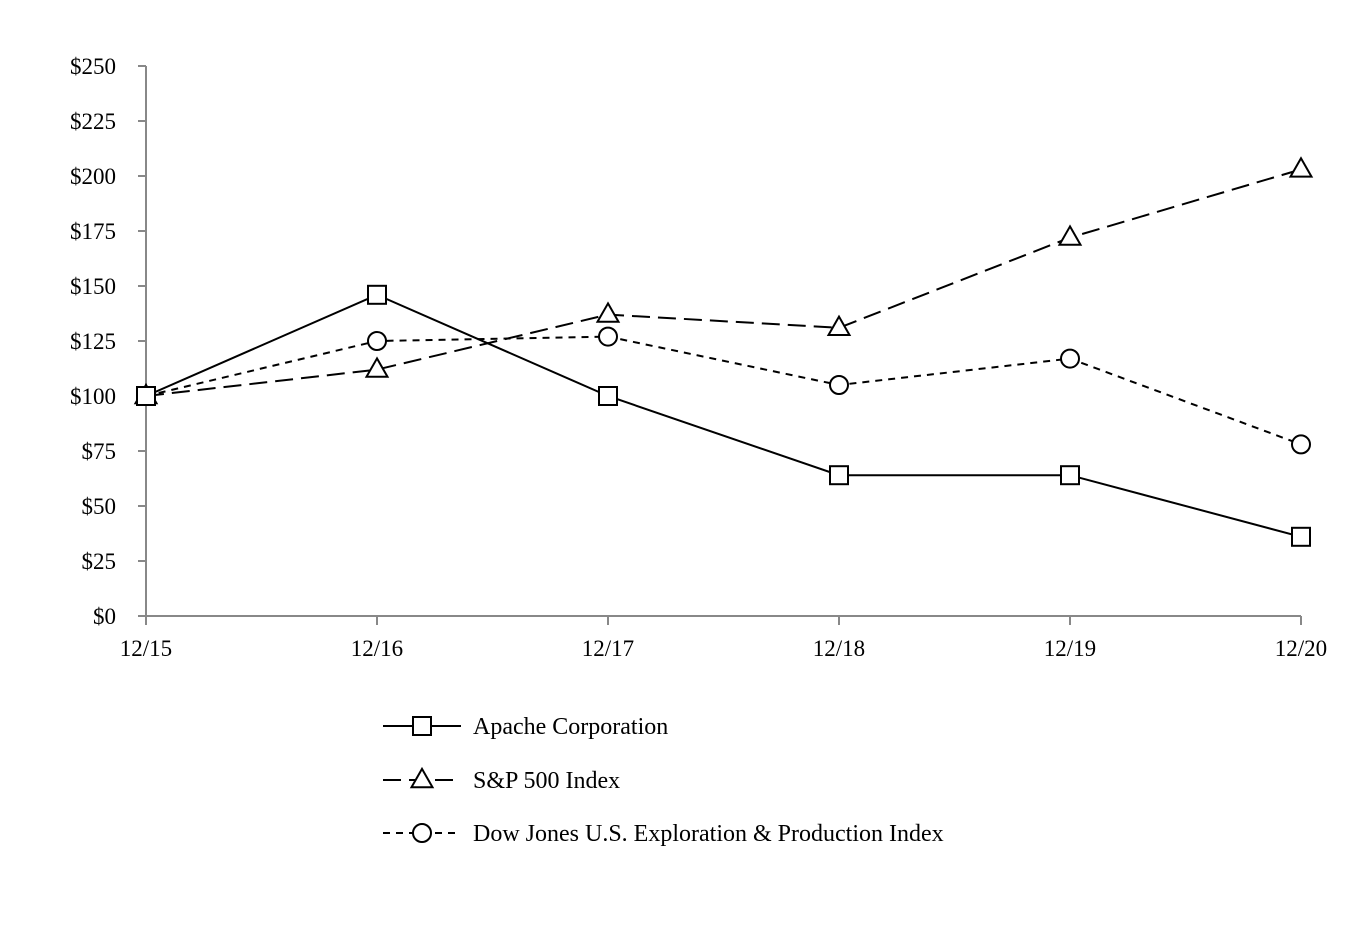 The image size is (1364, 937). I want to click on y-tick-label: $175, so click(93, 231).